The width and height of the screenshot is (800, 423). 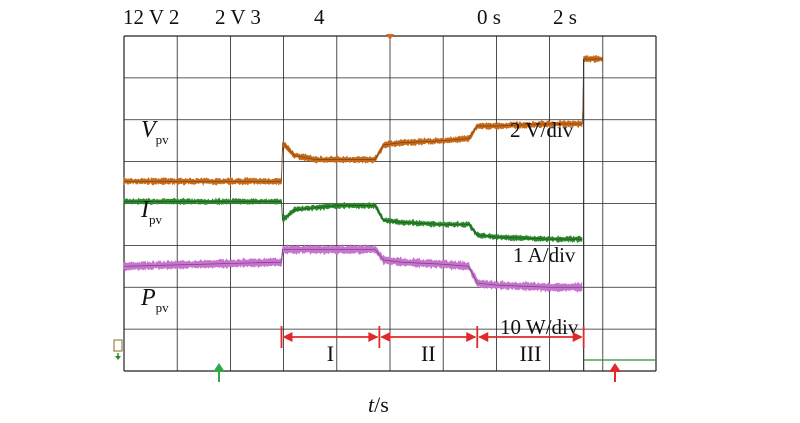 What do you see at coordinates (350, 17) in the screenshot?
I see `header-readout: 12 V 2 2 V 3 4 0 s 2 s` at bounding box center [350, 17].